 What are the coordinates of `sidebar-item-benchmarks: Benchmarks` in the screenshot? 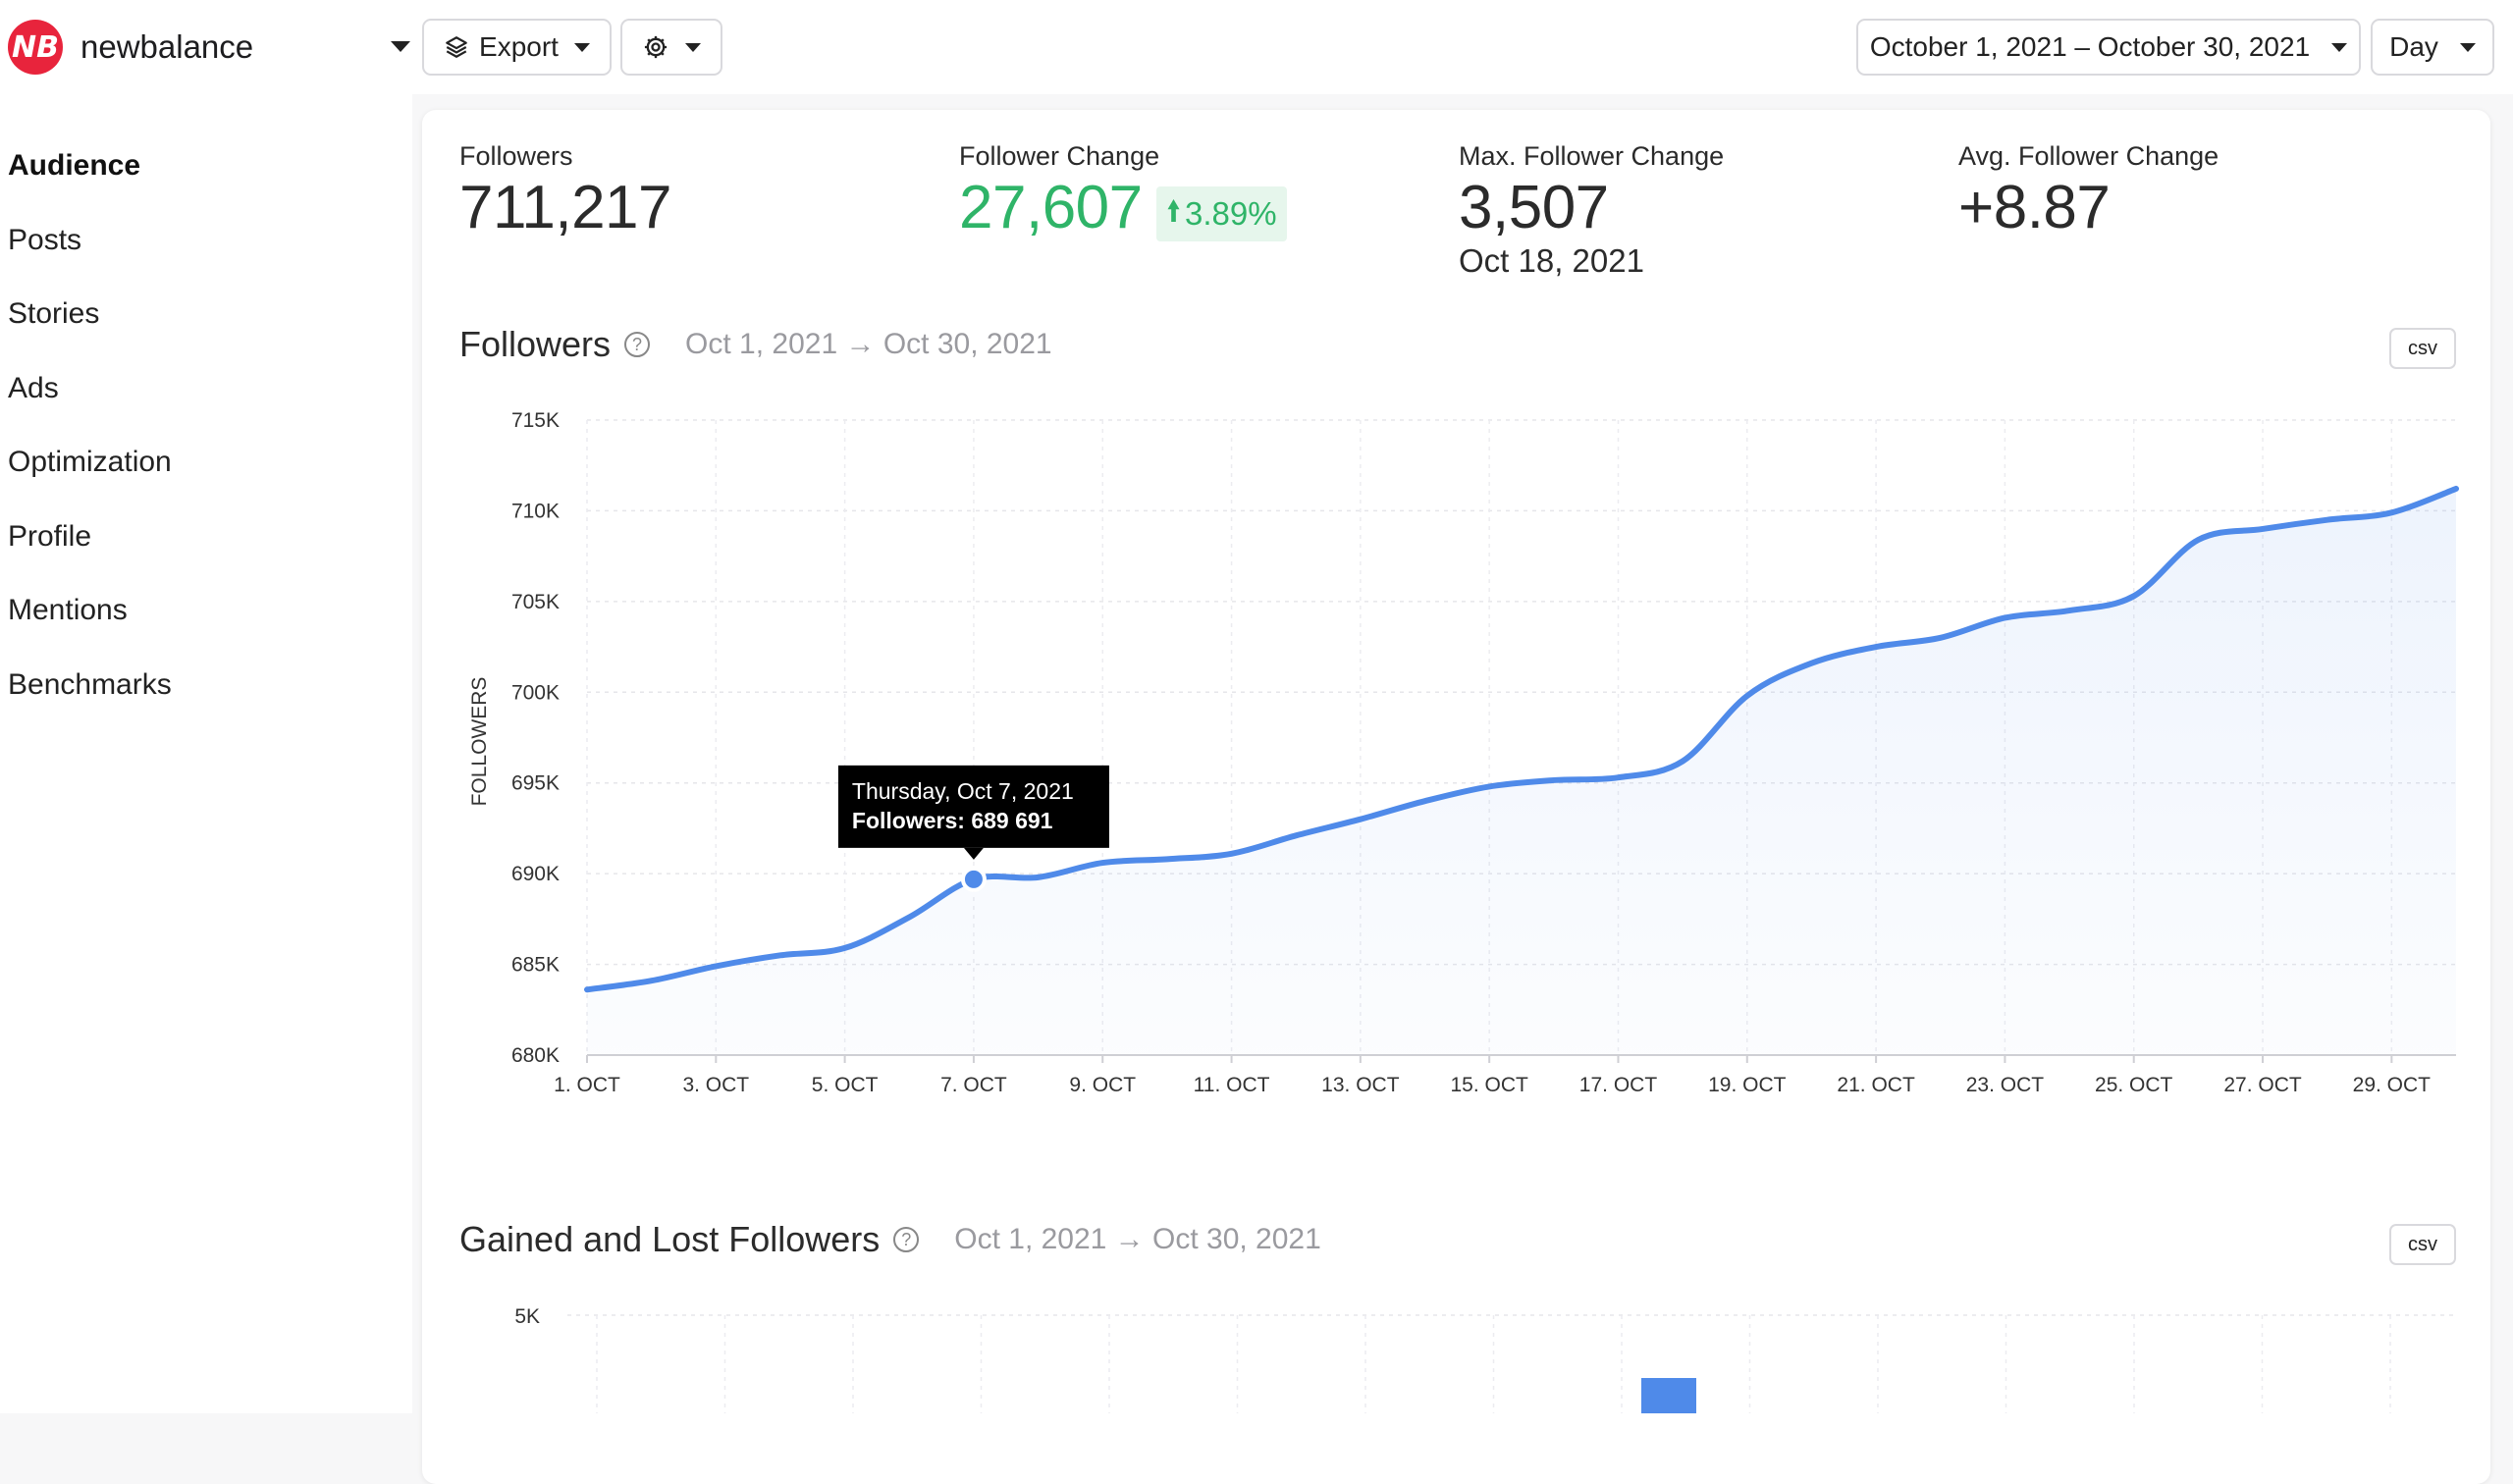 It's located at (90, 684).